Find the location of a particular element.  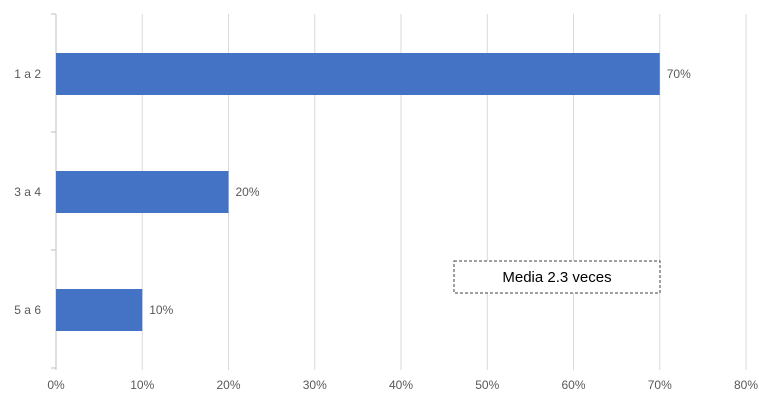

category-label: 5 a 6 is located at coordinates (27, 310).